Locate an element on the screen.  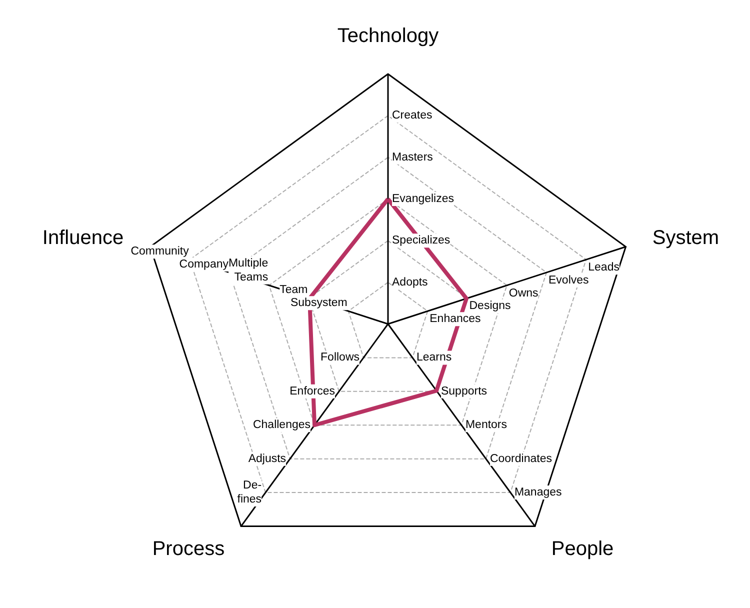
text: Multiple Teams is located at coordinates (248, 270).